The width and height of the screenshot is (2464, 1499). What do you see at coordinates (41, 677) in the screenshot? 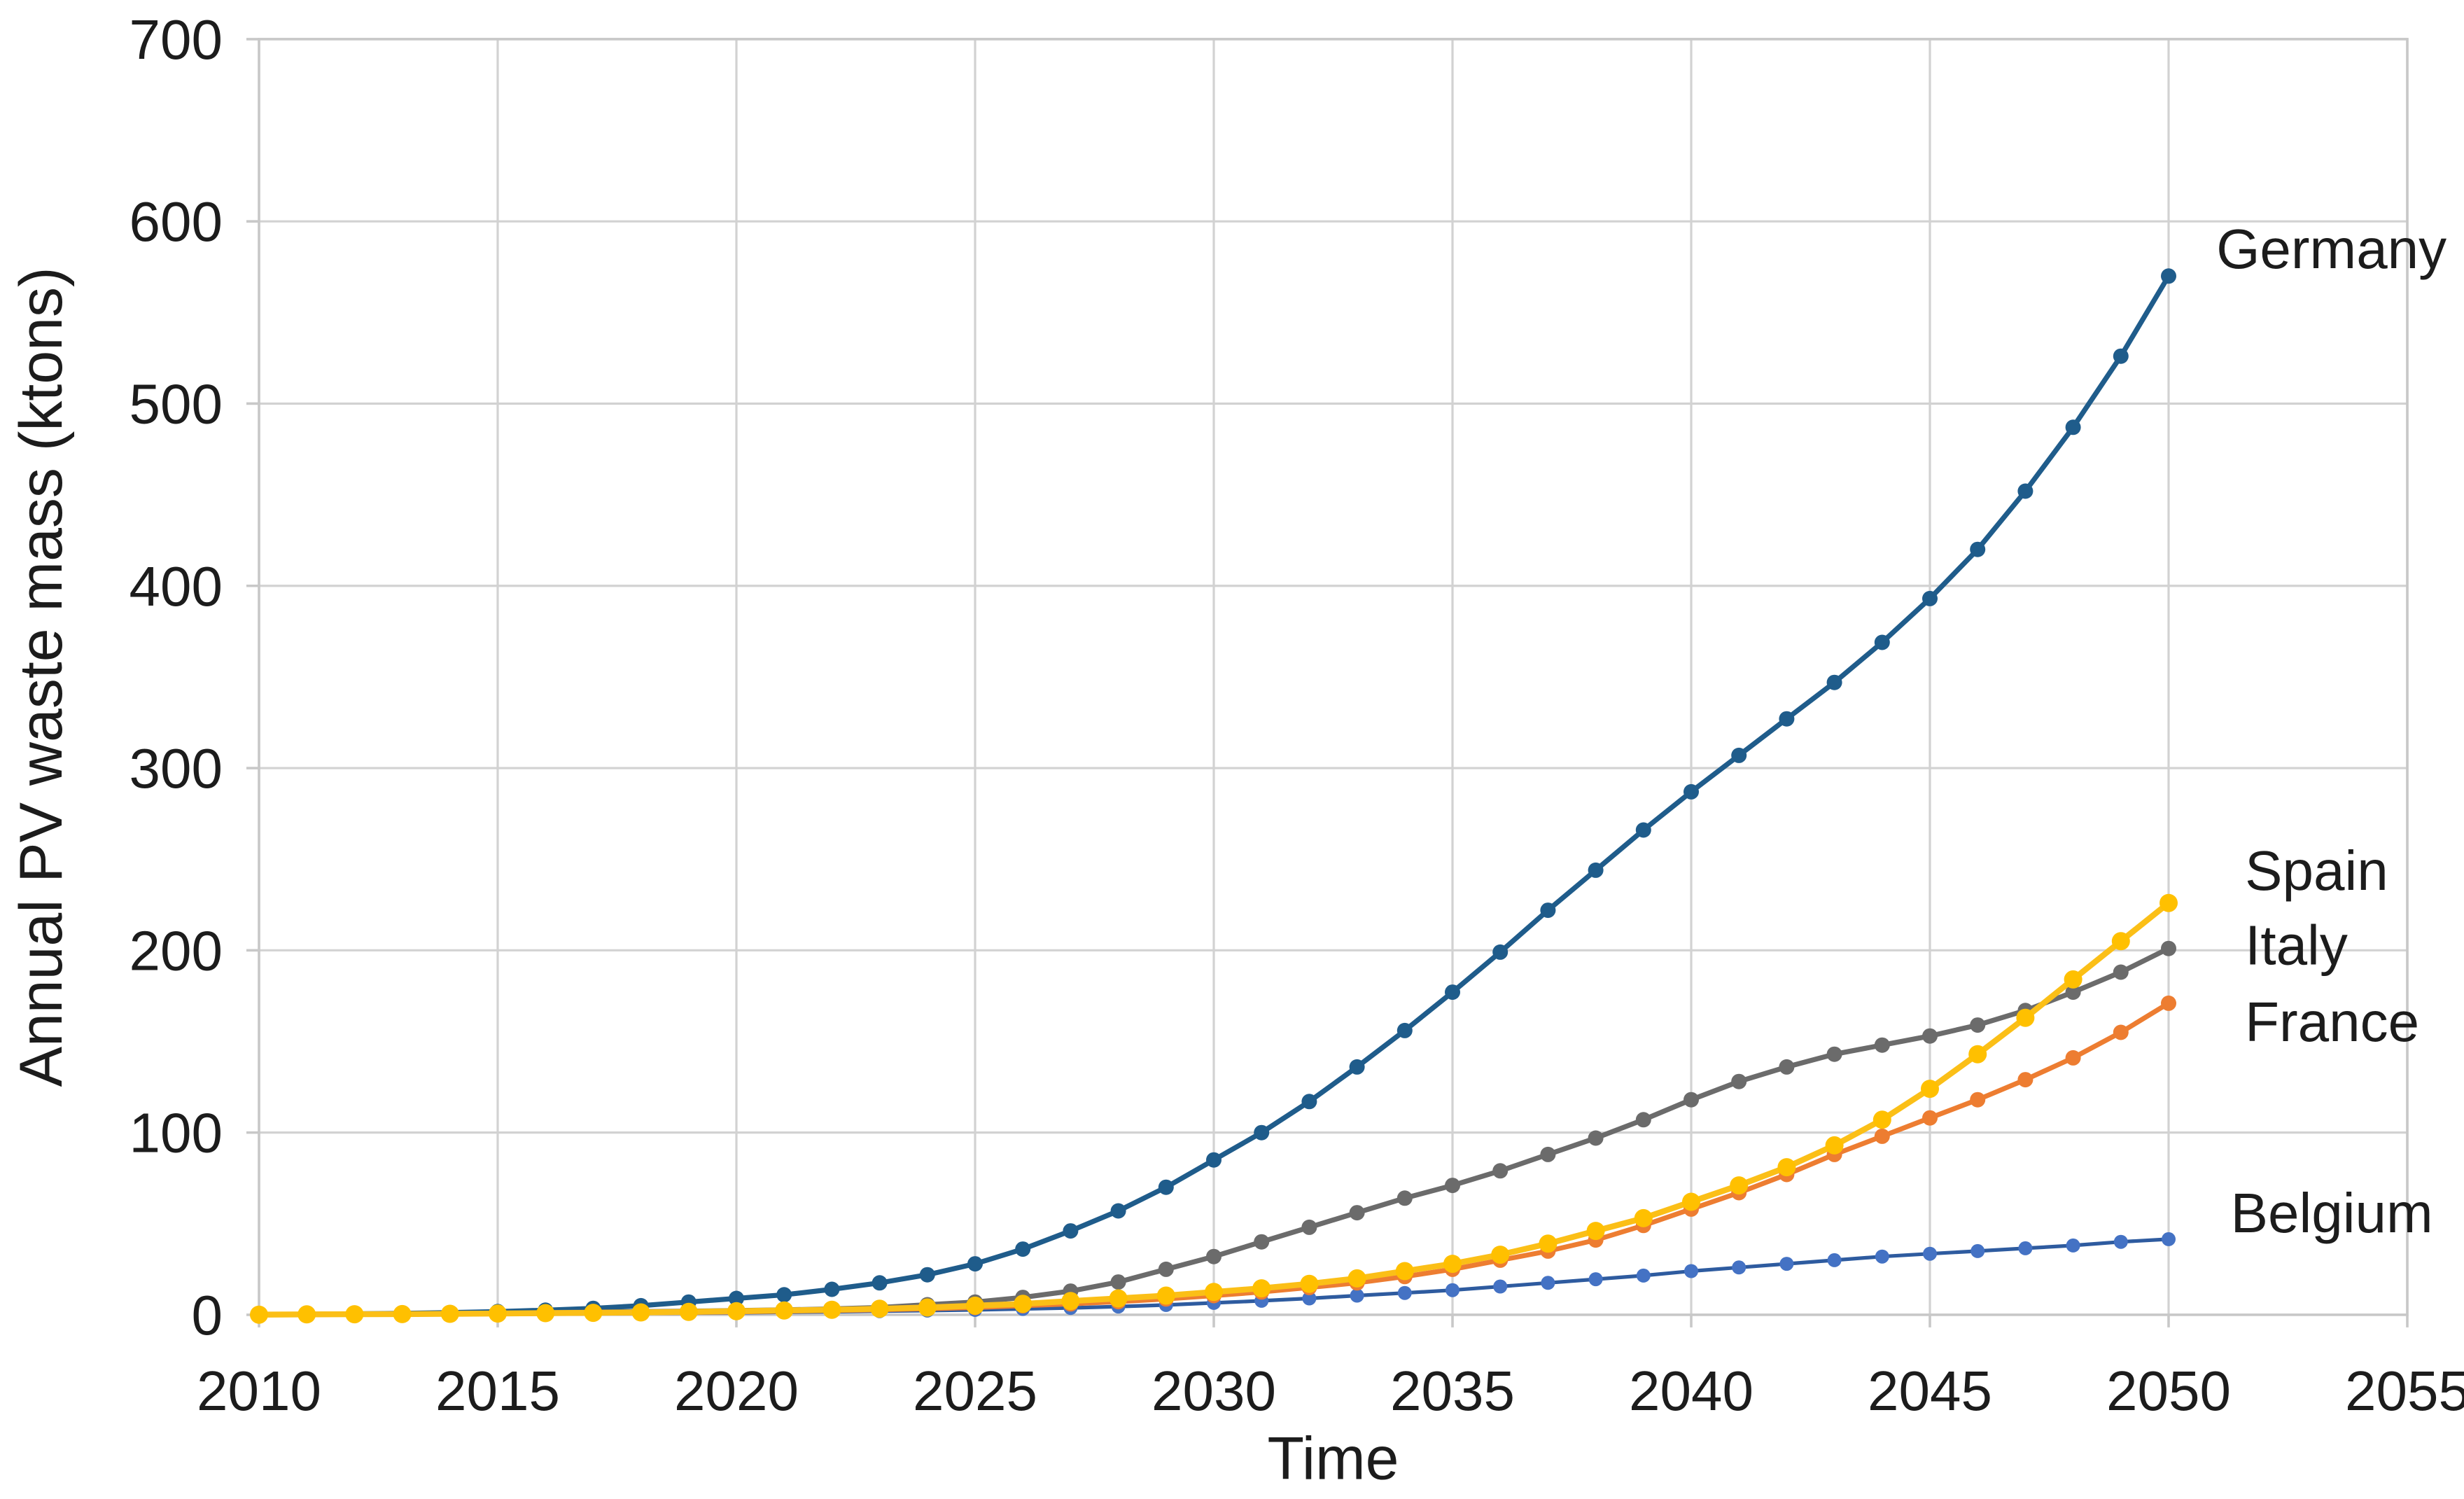
I see `y-axis-title: Annual PV waste mass (ktons)` at bounding box center [41, 677].